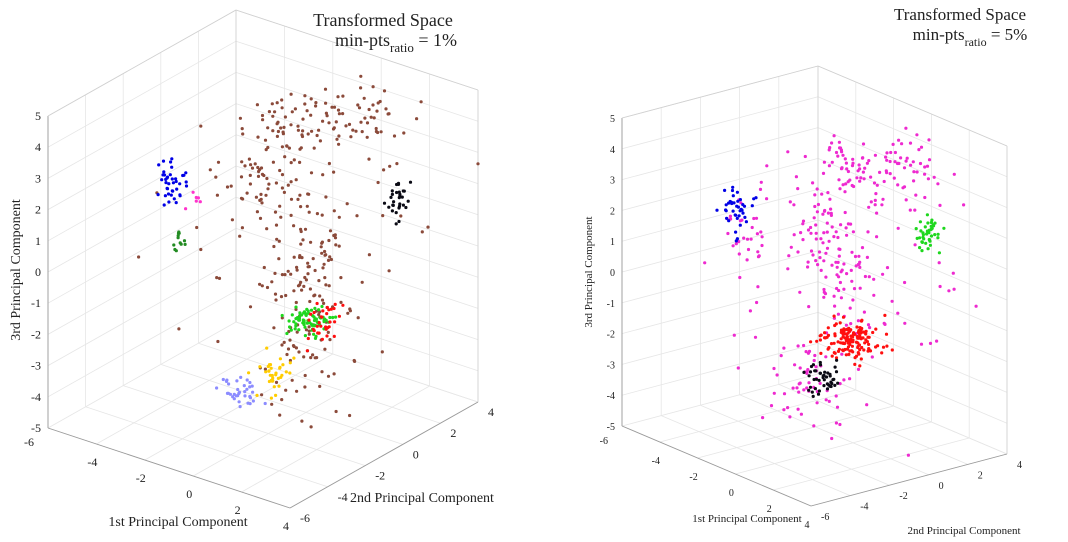 The height and width of the screenshot is (542, 1068). Describe the element at coordinates (612, 119) in the screenshot. I see `z-tick-label: 5` at that location.